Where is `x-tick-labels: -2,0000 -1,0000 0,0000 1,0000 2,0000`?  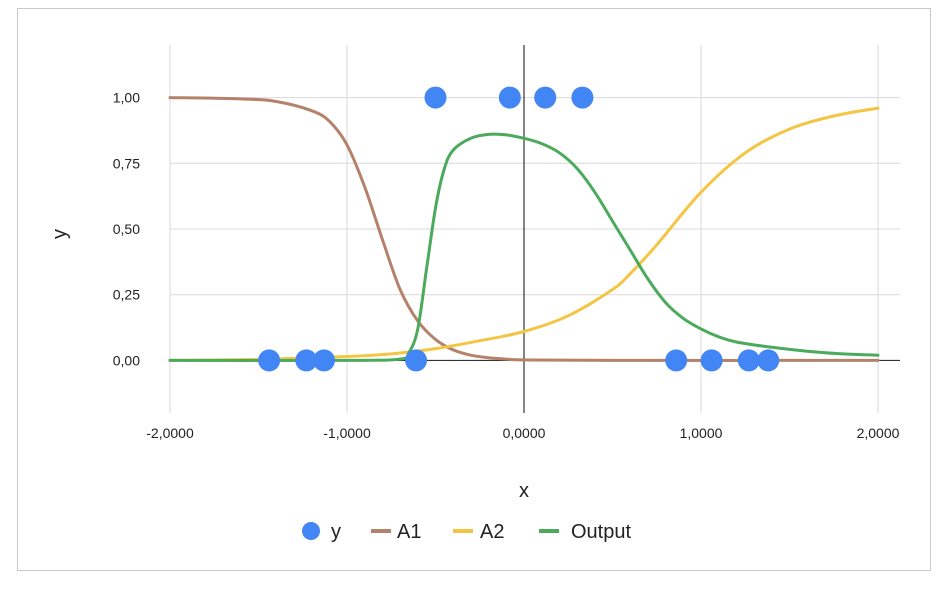 x-tick-labels: -2,0000 -1,0000 0,0000 1,0000 2,0000 is located at coordinates (522, 433).